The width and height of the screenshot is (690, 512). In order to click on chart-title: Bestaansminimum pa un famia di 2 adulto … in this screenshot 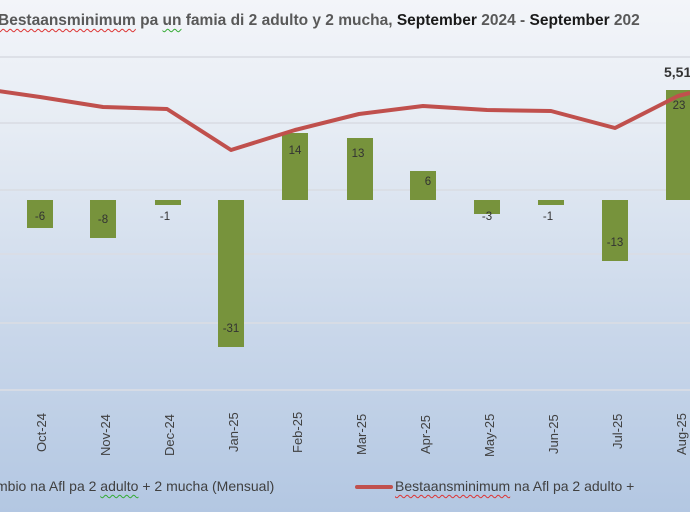, I will do `click(320, 21)`.